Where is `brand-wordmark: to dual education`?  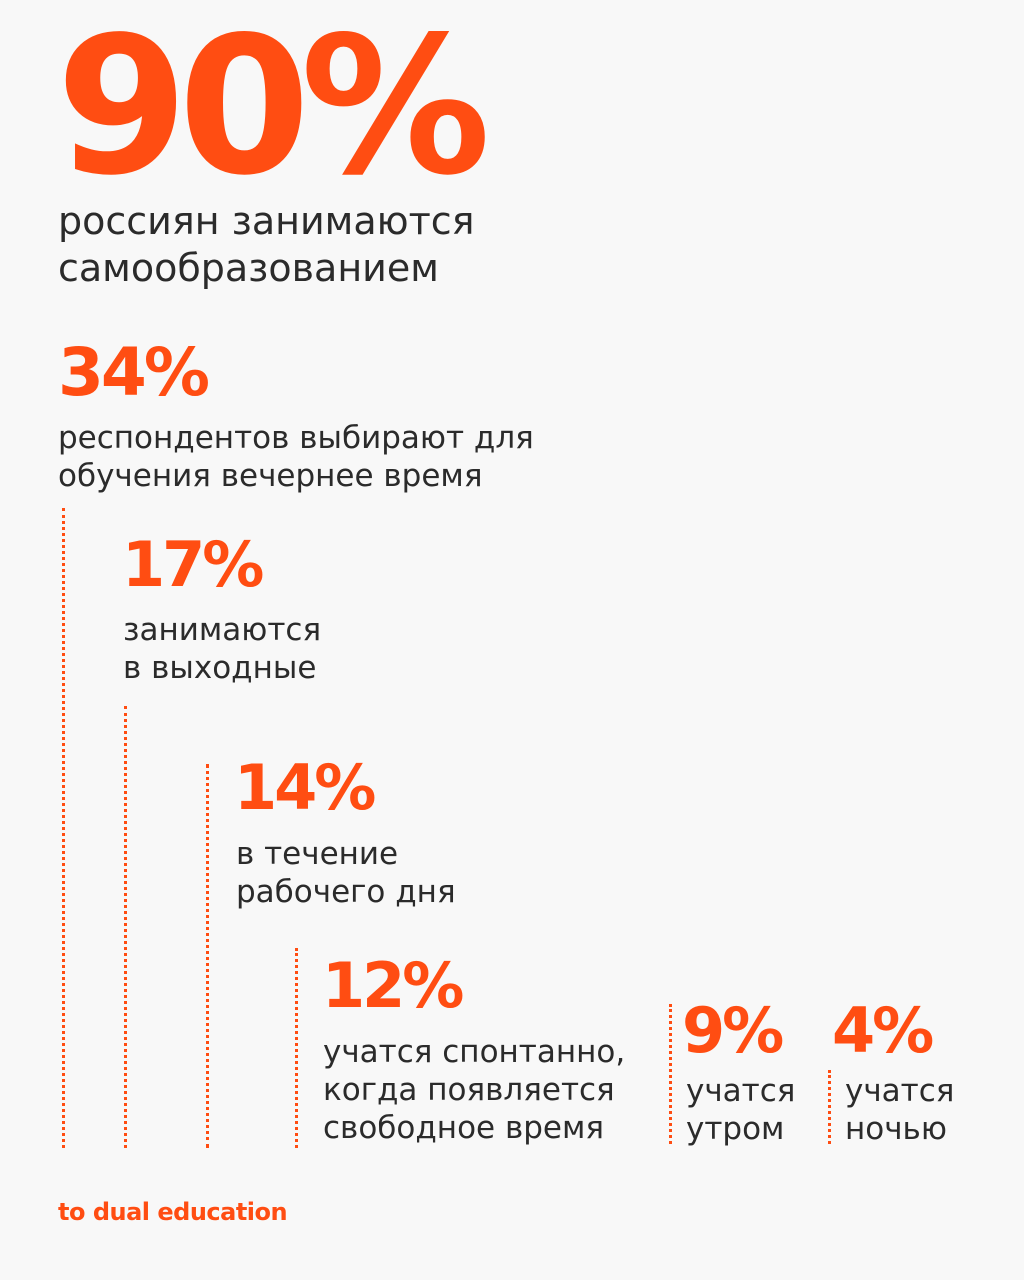
brand-wordmark: to dual education is located at coordinates (173, 1212).